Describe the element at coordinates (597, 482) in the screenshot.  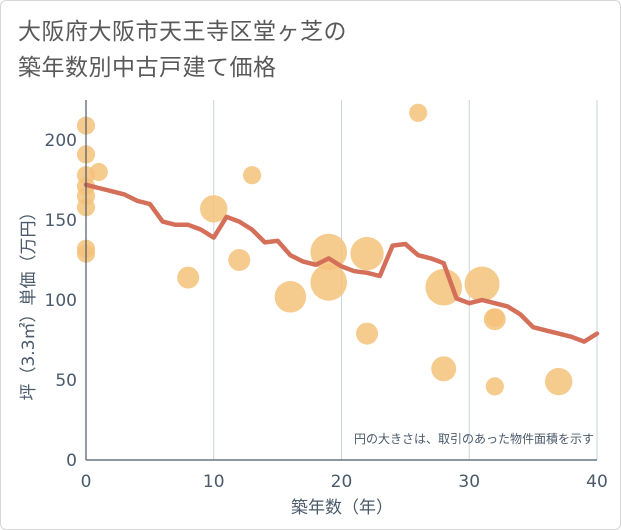
I see `x-tick-label: 40` at that location.